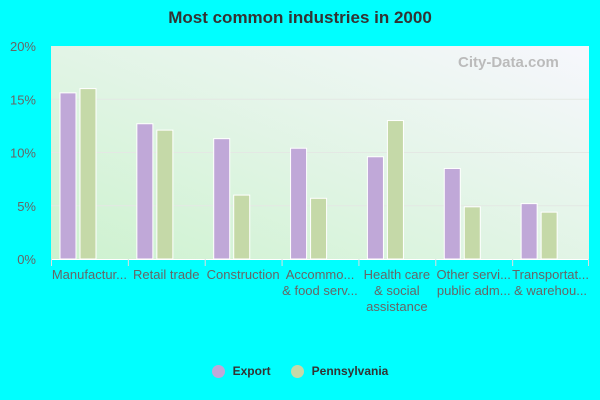  What do you see at coordinates (397, 274) in the screenshot?
I see `x-category-label: Health care` at bounding box center [397, 274].